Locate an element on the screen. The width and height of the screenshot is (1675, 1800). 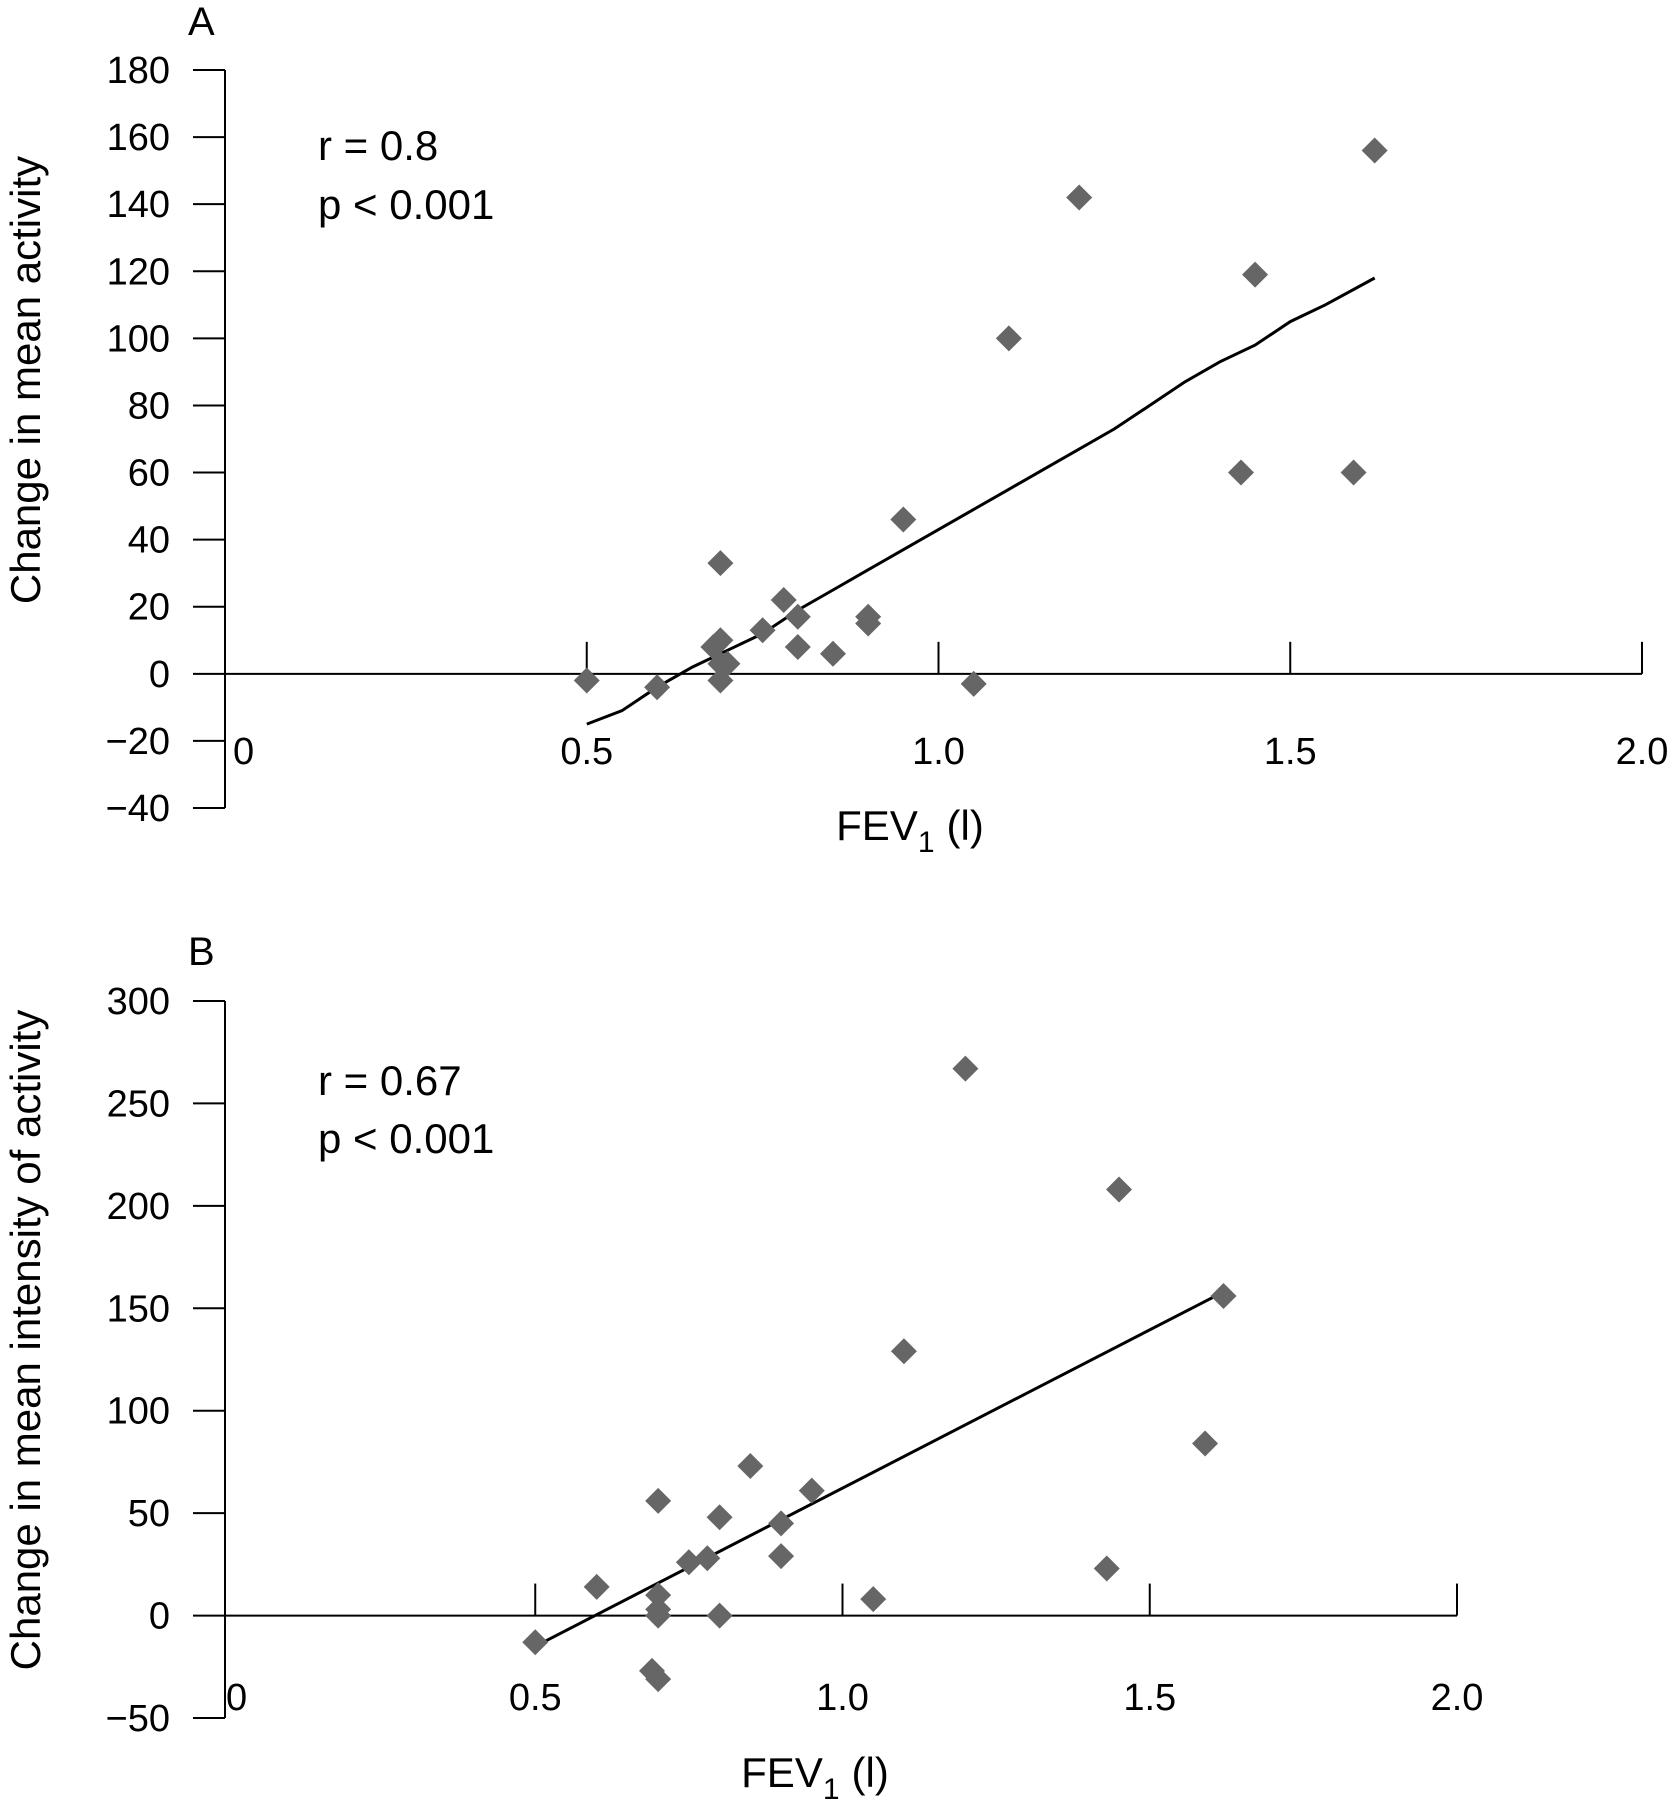
panel-b-x-axis-title-suffix: (l) is located at coordinates (870, 1772).